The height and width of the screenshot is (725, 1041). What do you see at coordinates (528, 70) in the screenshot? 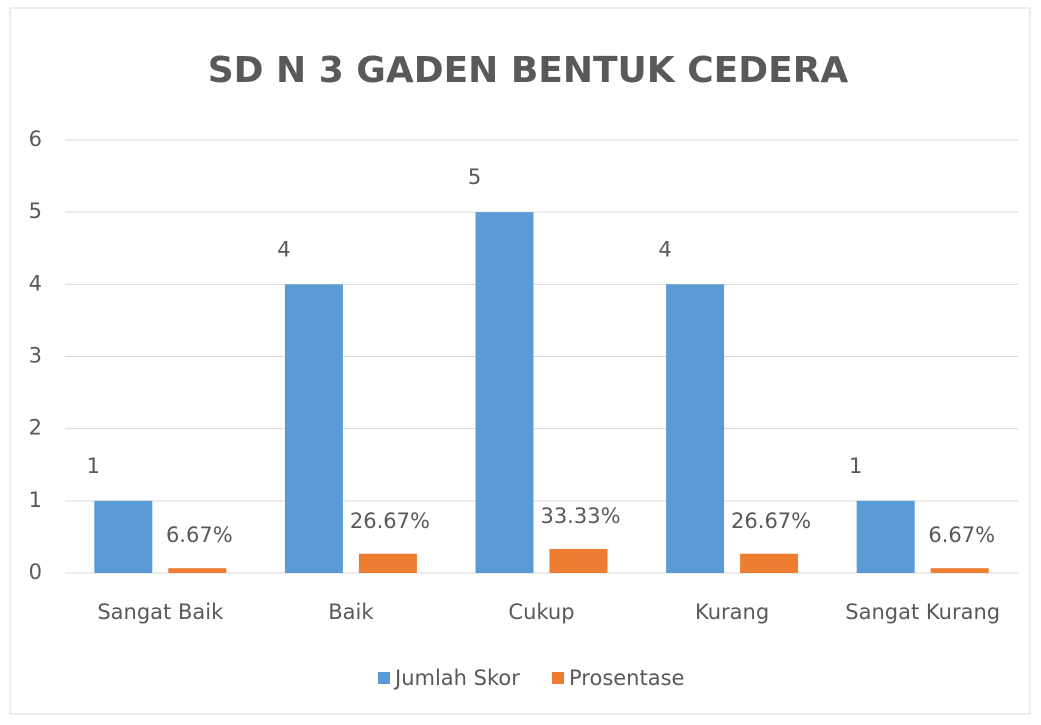
I see `chart-title: SD N 3 GADEN BENTUK CEDERA` at bounding box center [528, 70].